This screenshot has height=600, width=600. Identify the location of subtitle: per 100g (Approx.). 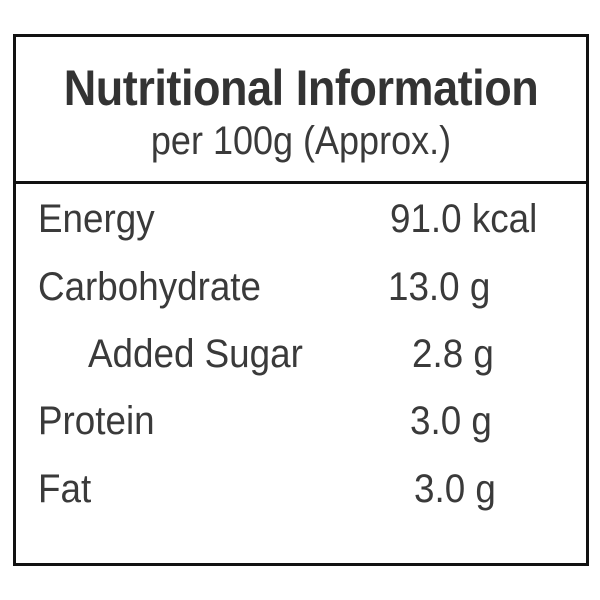
(301, 141).